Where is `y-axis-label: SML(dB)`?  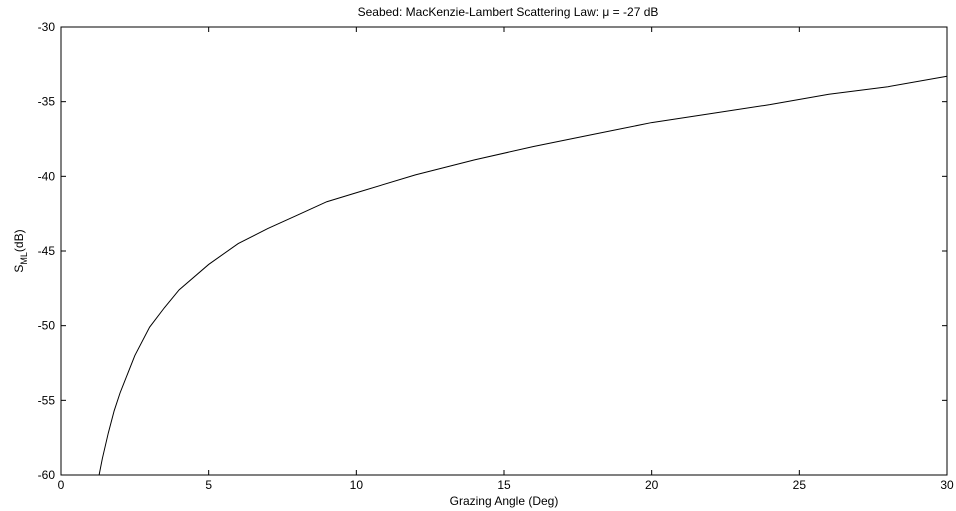
y-axis-label: SML(dB) is located at coordinates (20, 250).